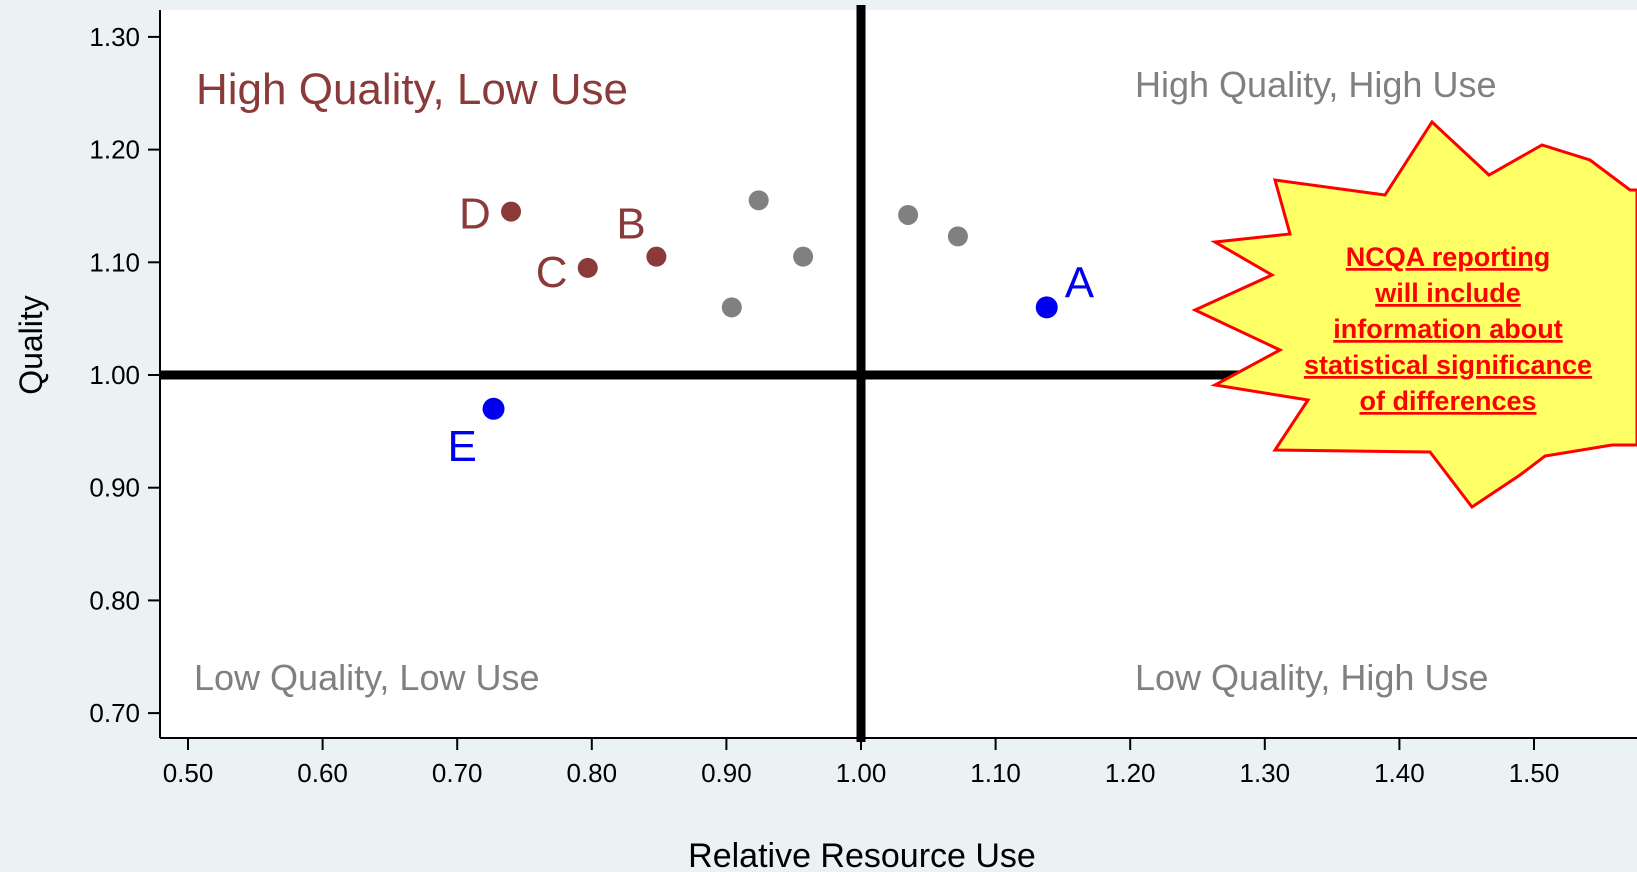 The image size is (1637, 872). What do you see at coordinates (114, 488) in the screenshot?
I see `y-tick-label: 0.90` at bounding box center [114, 488].